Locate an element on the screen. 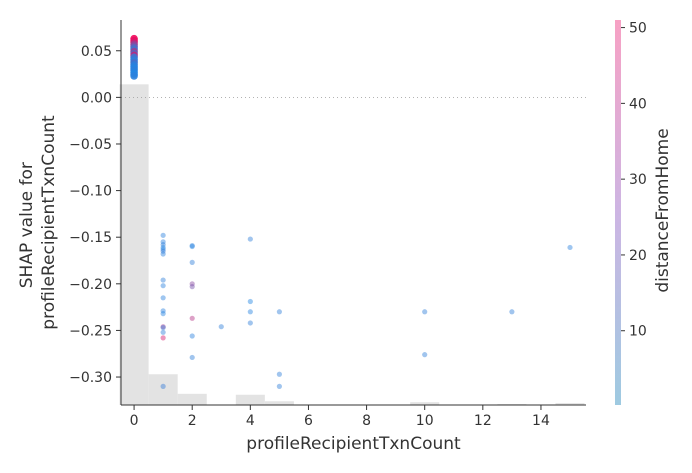  x-tick-label: 0 is located at coordinates (134, 421).